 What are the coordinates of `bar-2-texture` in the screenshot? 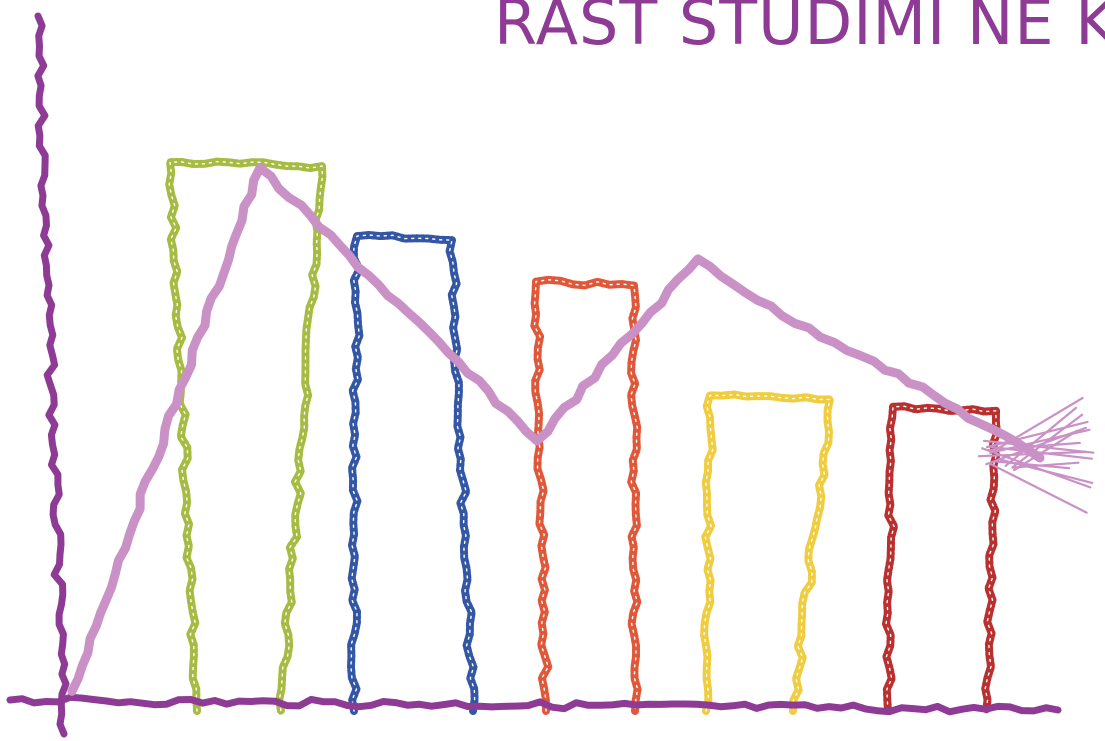 It's located at (413, 473).